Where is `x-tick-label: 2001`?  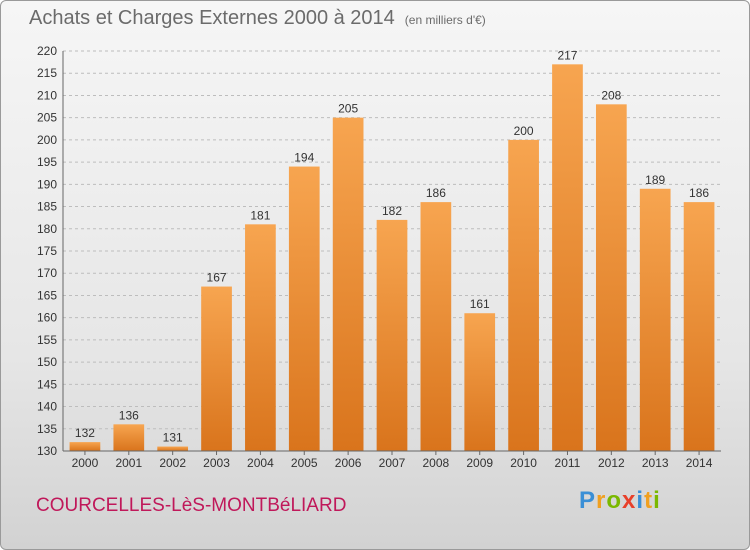
x-tick-label: 2001 is located at coordinates (128, 463).